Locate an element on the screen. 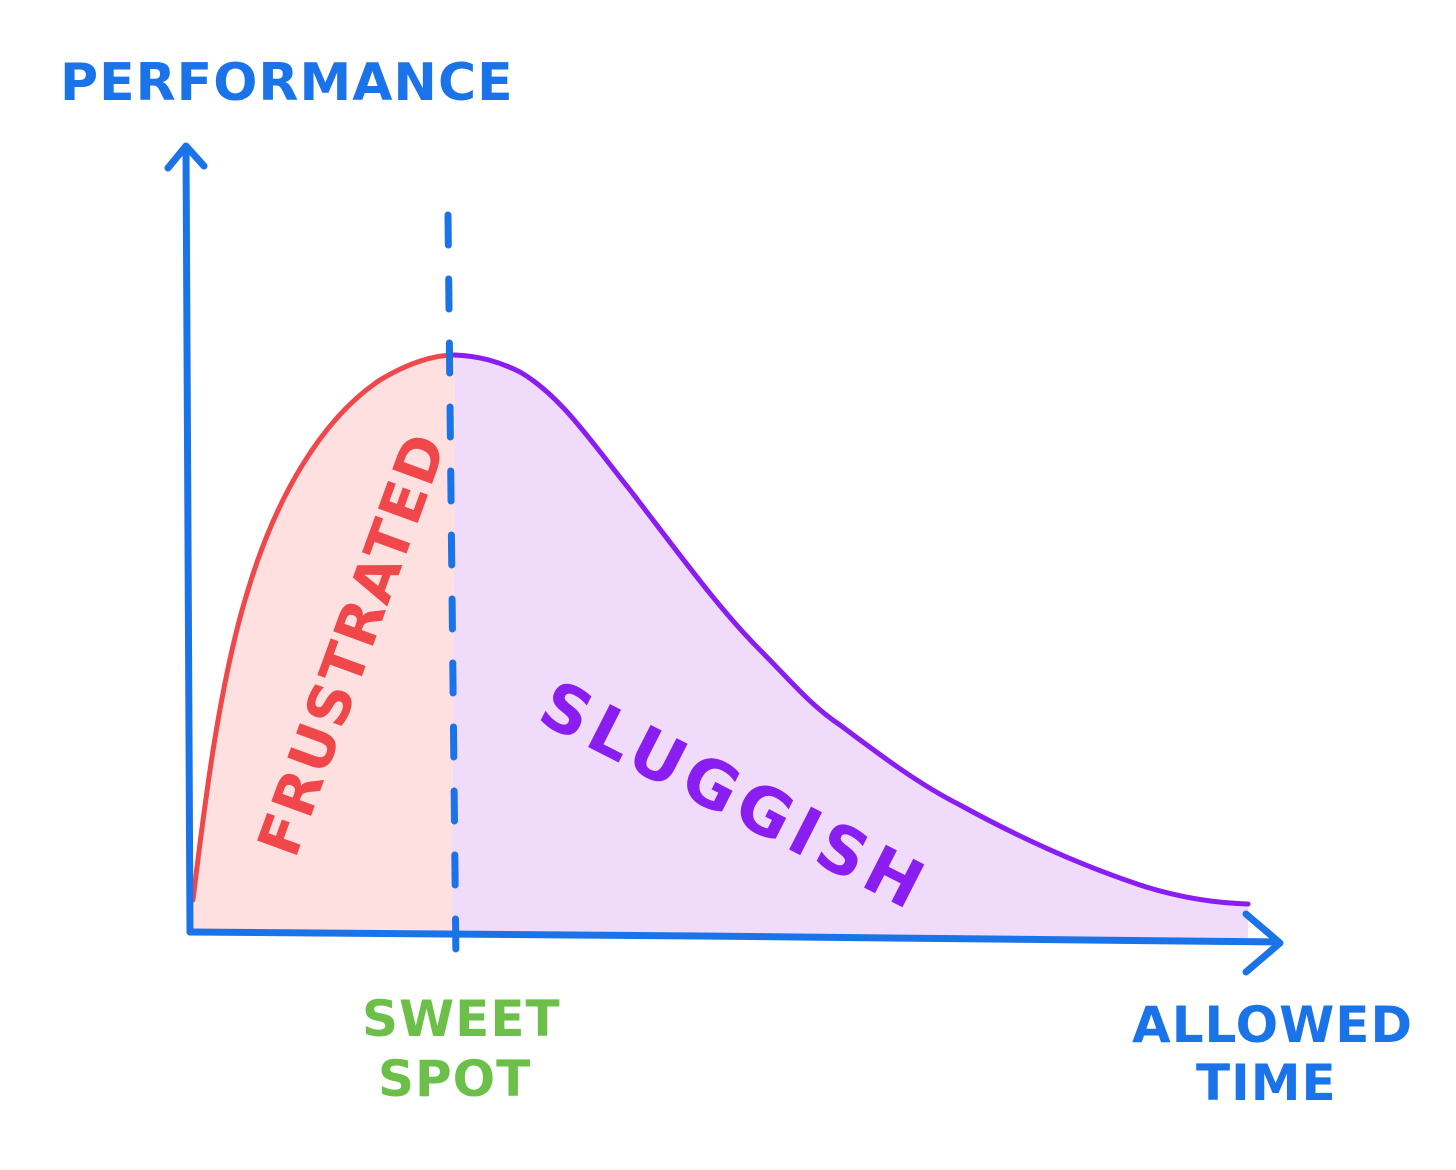  frustrated-region-fill is located at coordinates (322, 645).